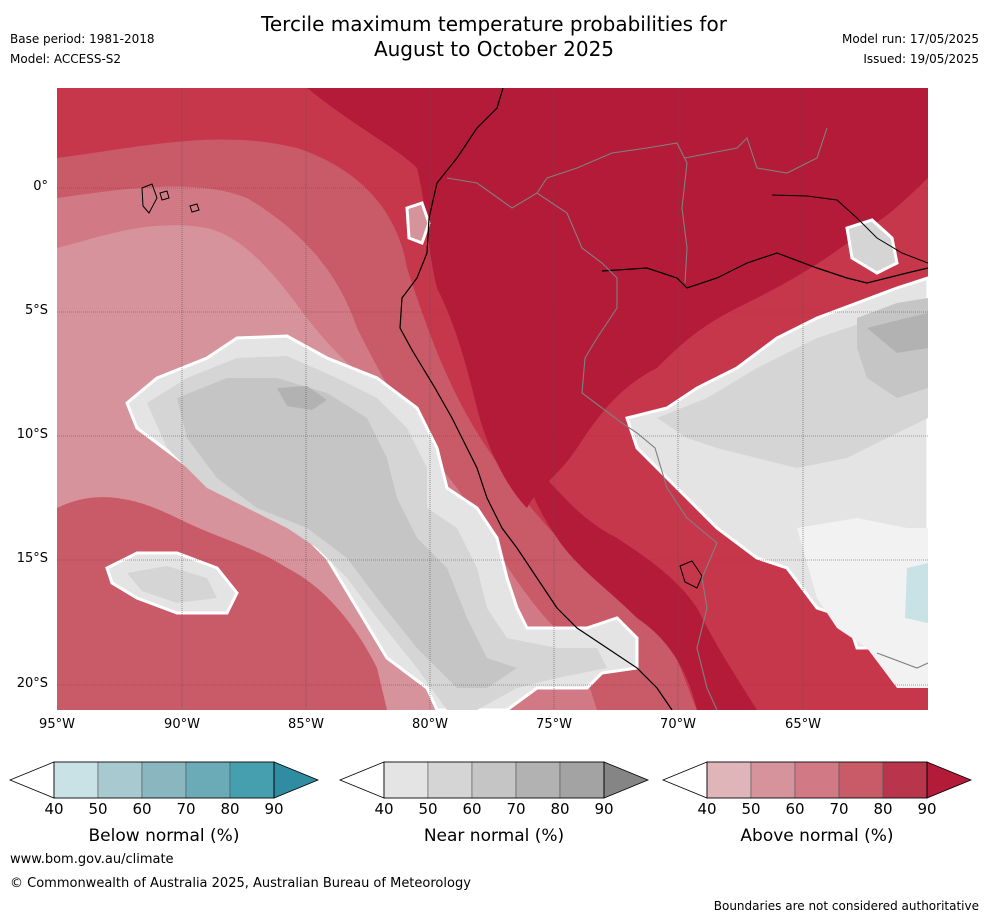  I want to click on lon-label: 90°W, so click(182, 724).